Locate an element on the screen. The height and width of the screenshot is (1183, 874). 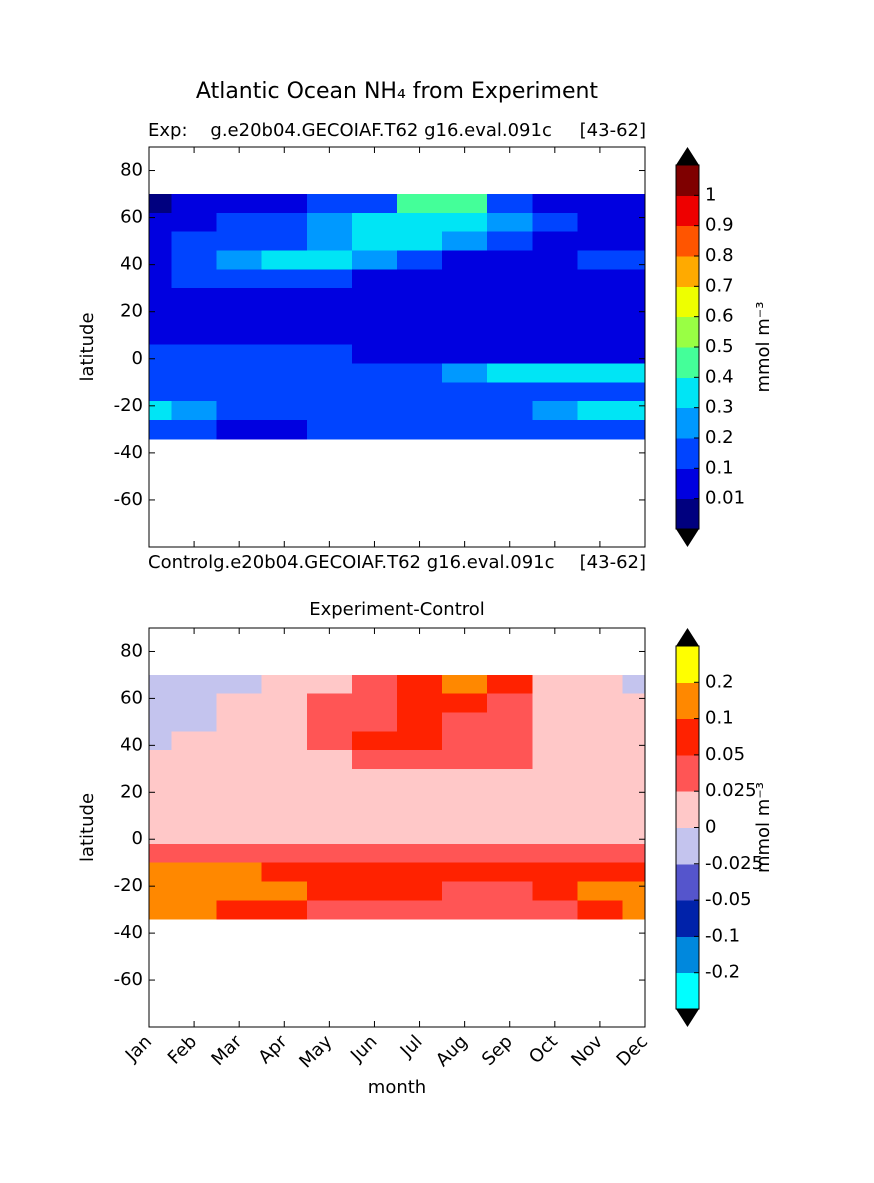
colorbar-tick-label: 1 is located at coordinates (710, 194).